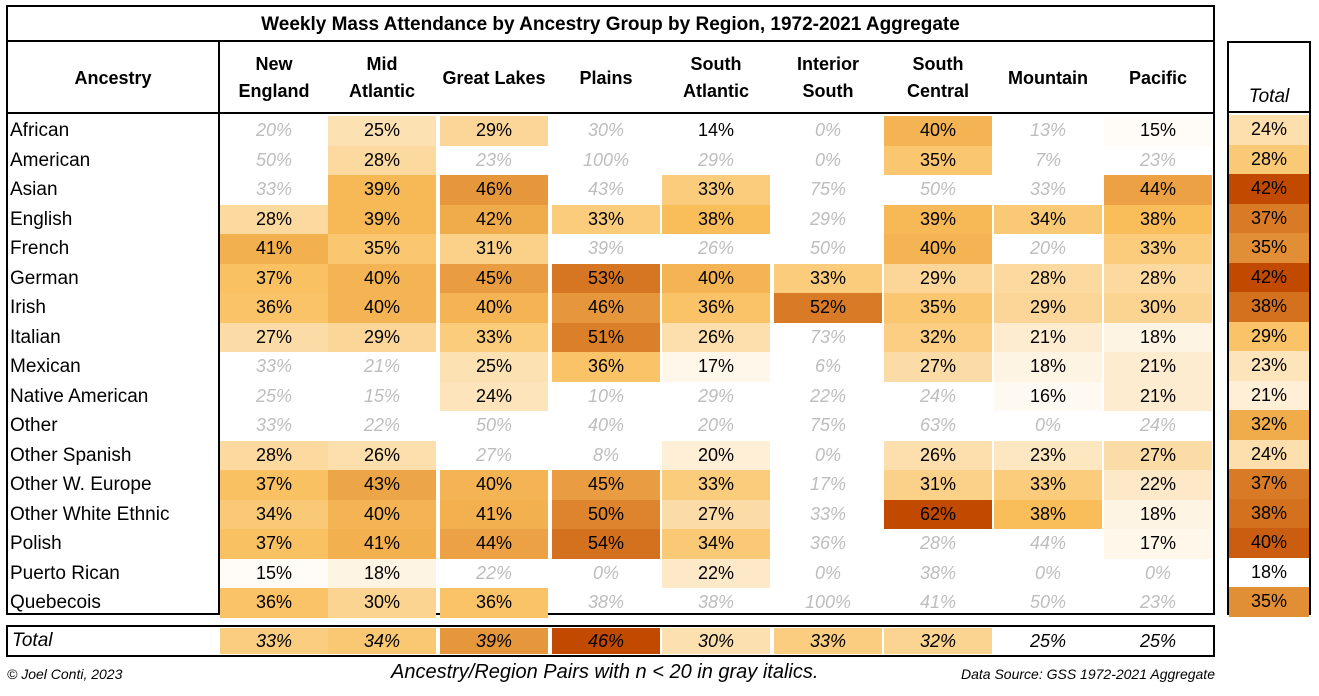 The image size is (1319, 696). What do you see at coordinates (828, 602) in the screenshot?
I see `data-cell: 100%` at bounding box center [828, 602].